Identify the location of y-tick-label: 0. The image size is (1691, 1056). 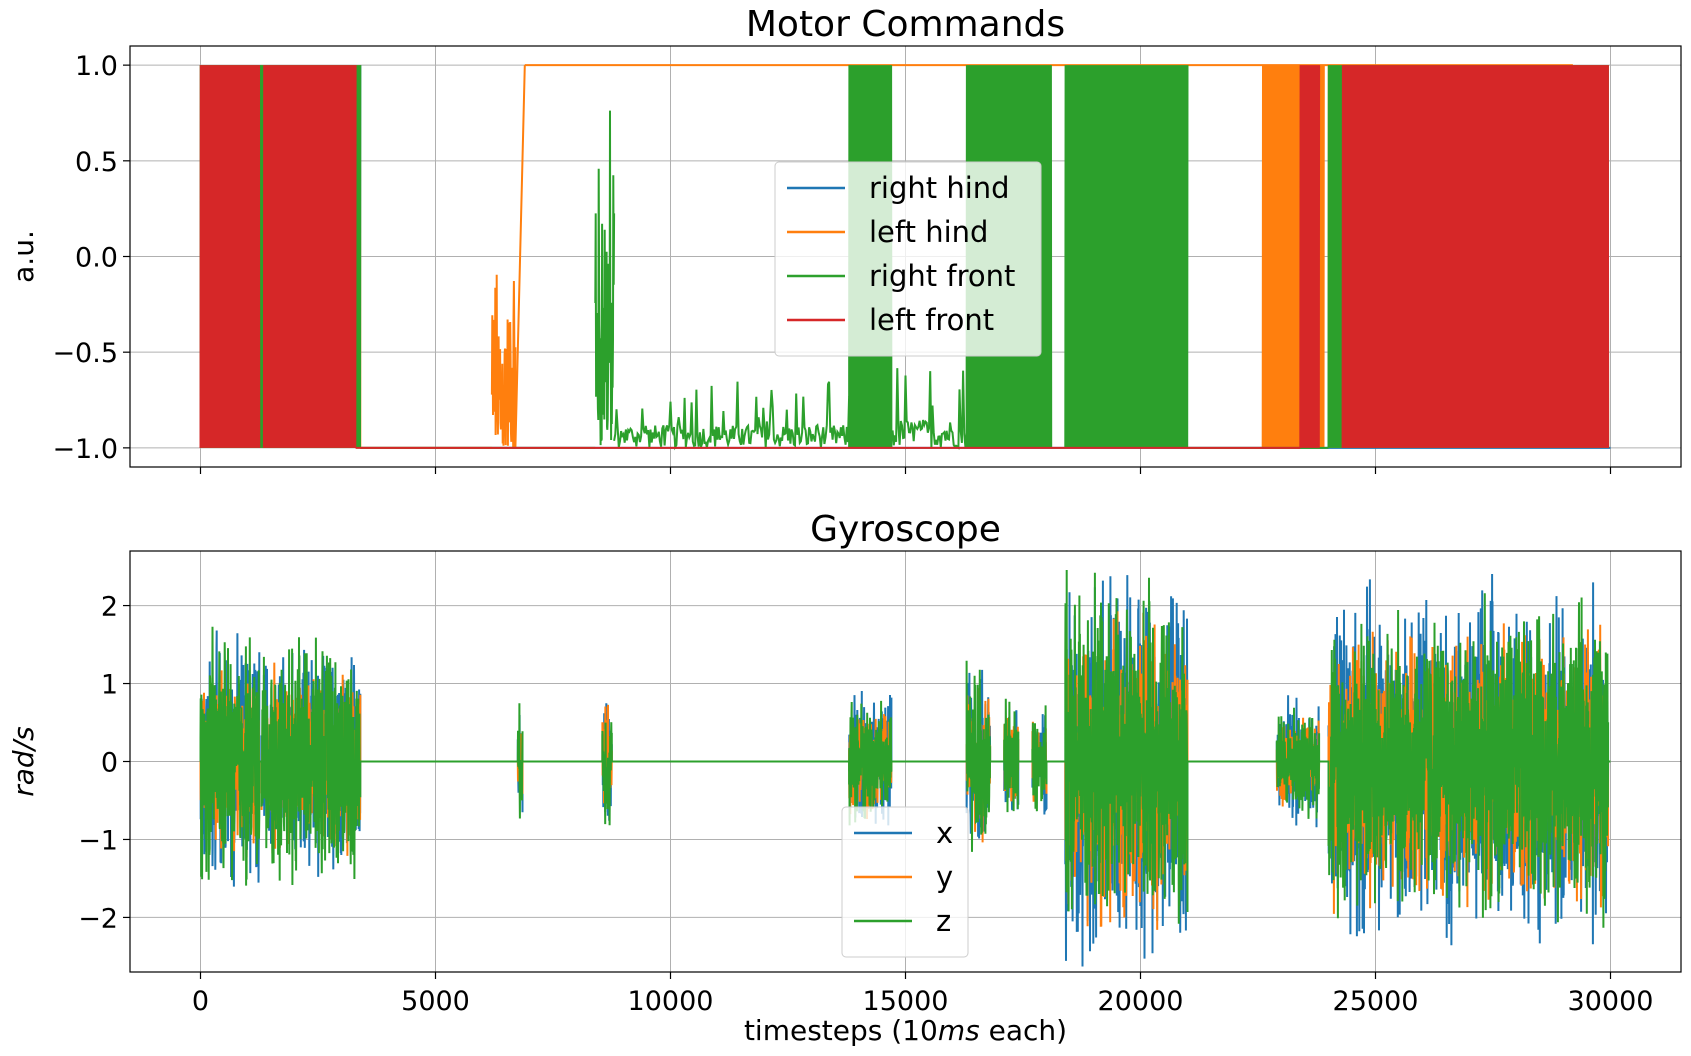
(109, 763).